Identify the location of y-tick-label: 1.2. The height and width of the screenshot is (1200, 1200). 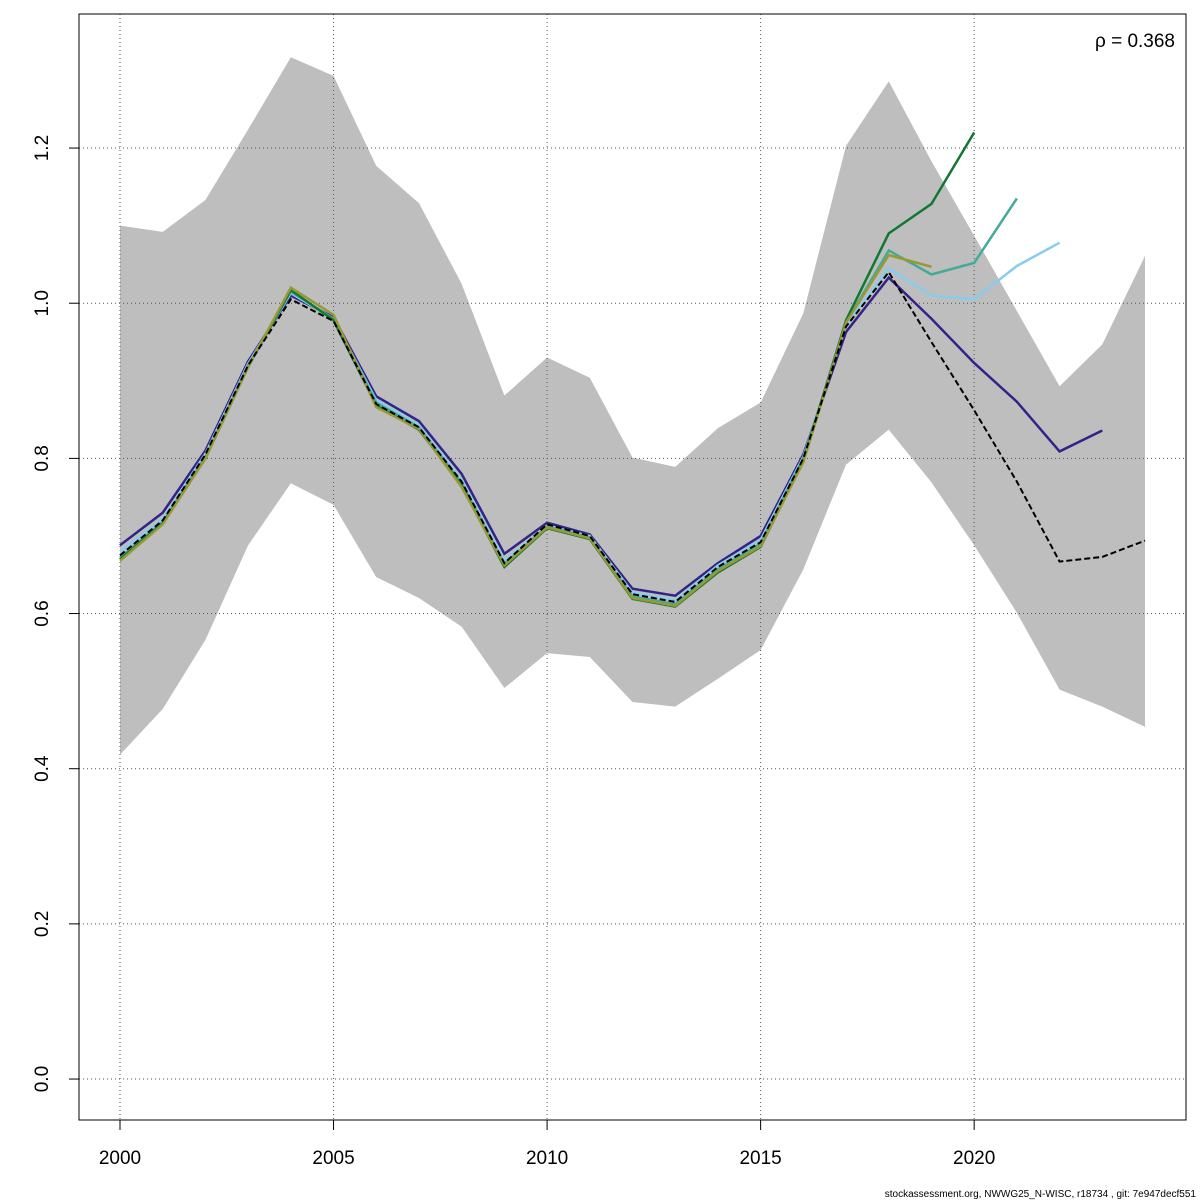
(42, 148).